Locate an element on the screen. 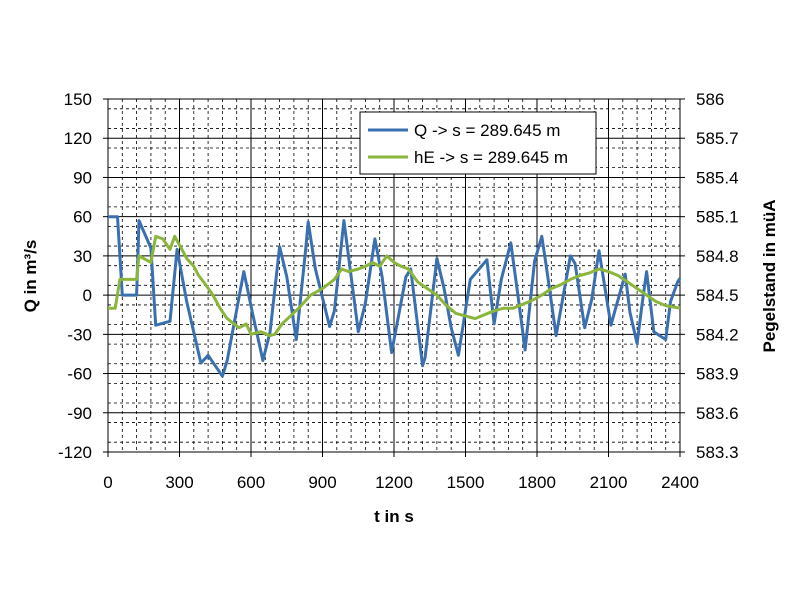  x-tick-label: 1500 is located at coordinates (466, 482).